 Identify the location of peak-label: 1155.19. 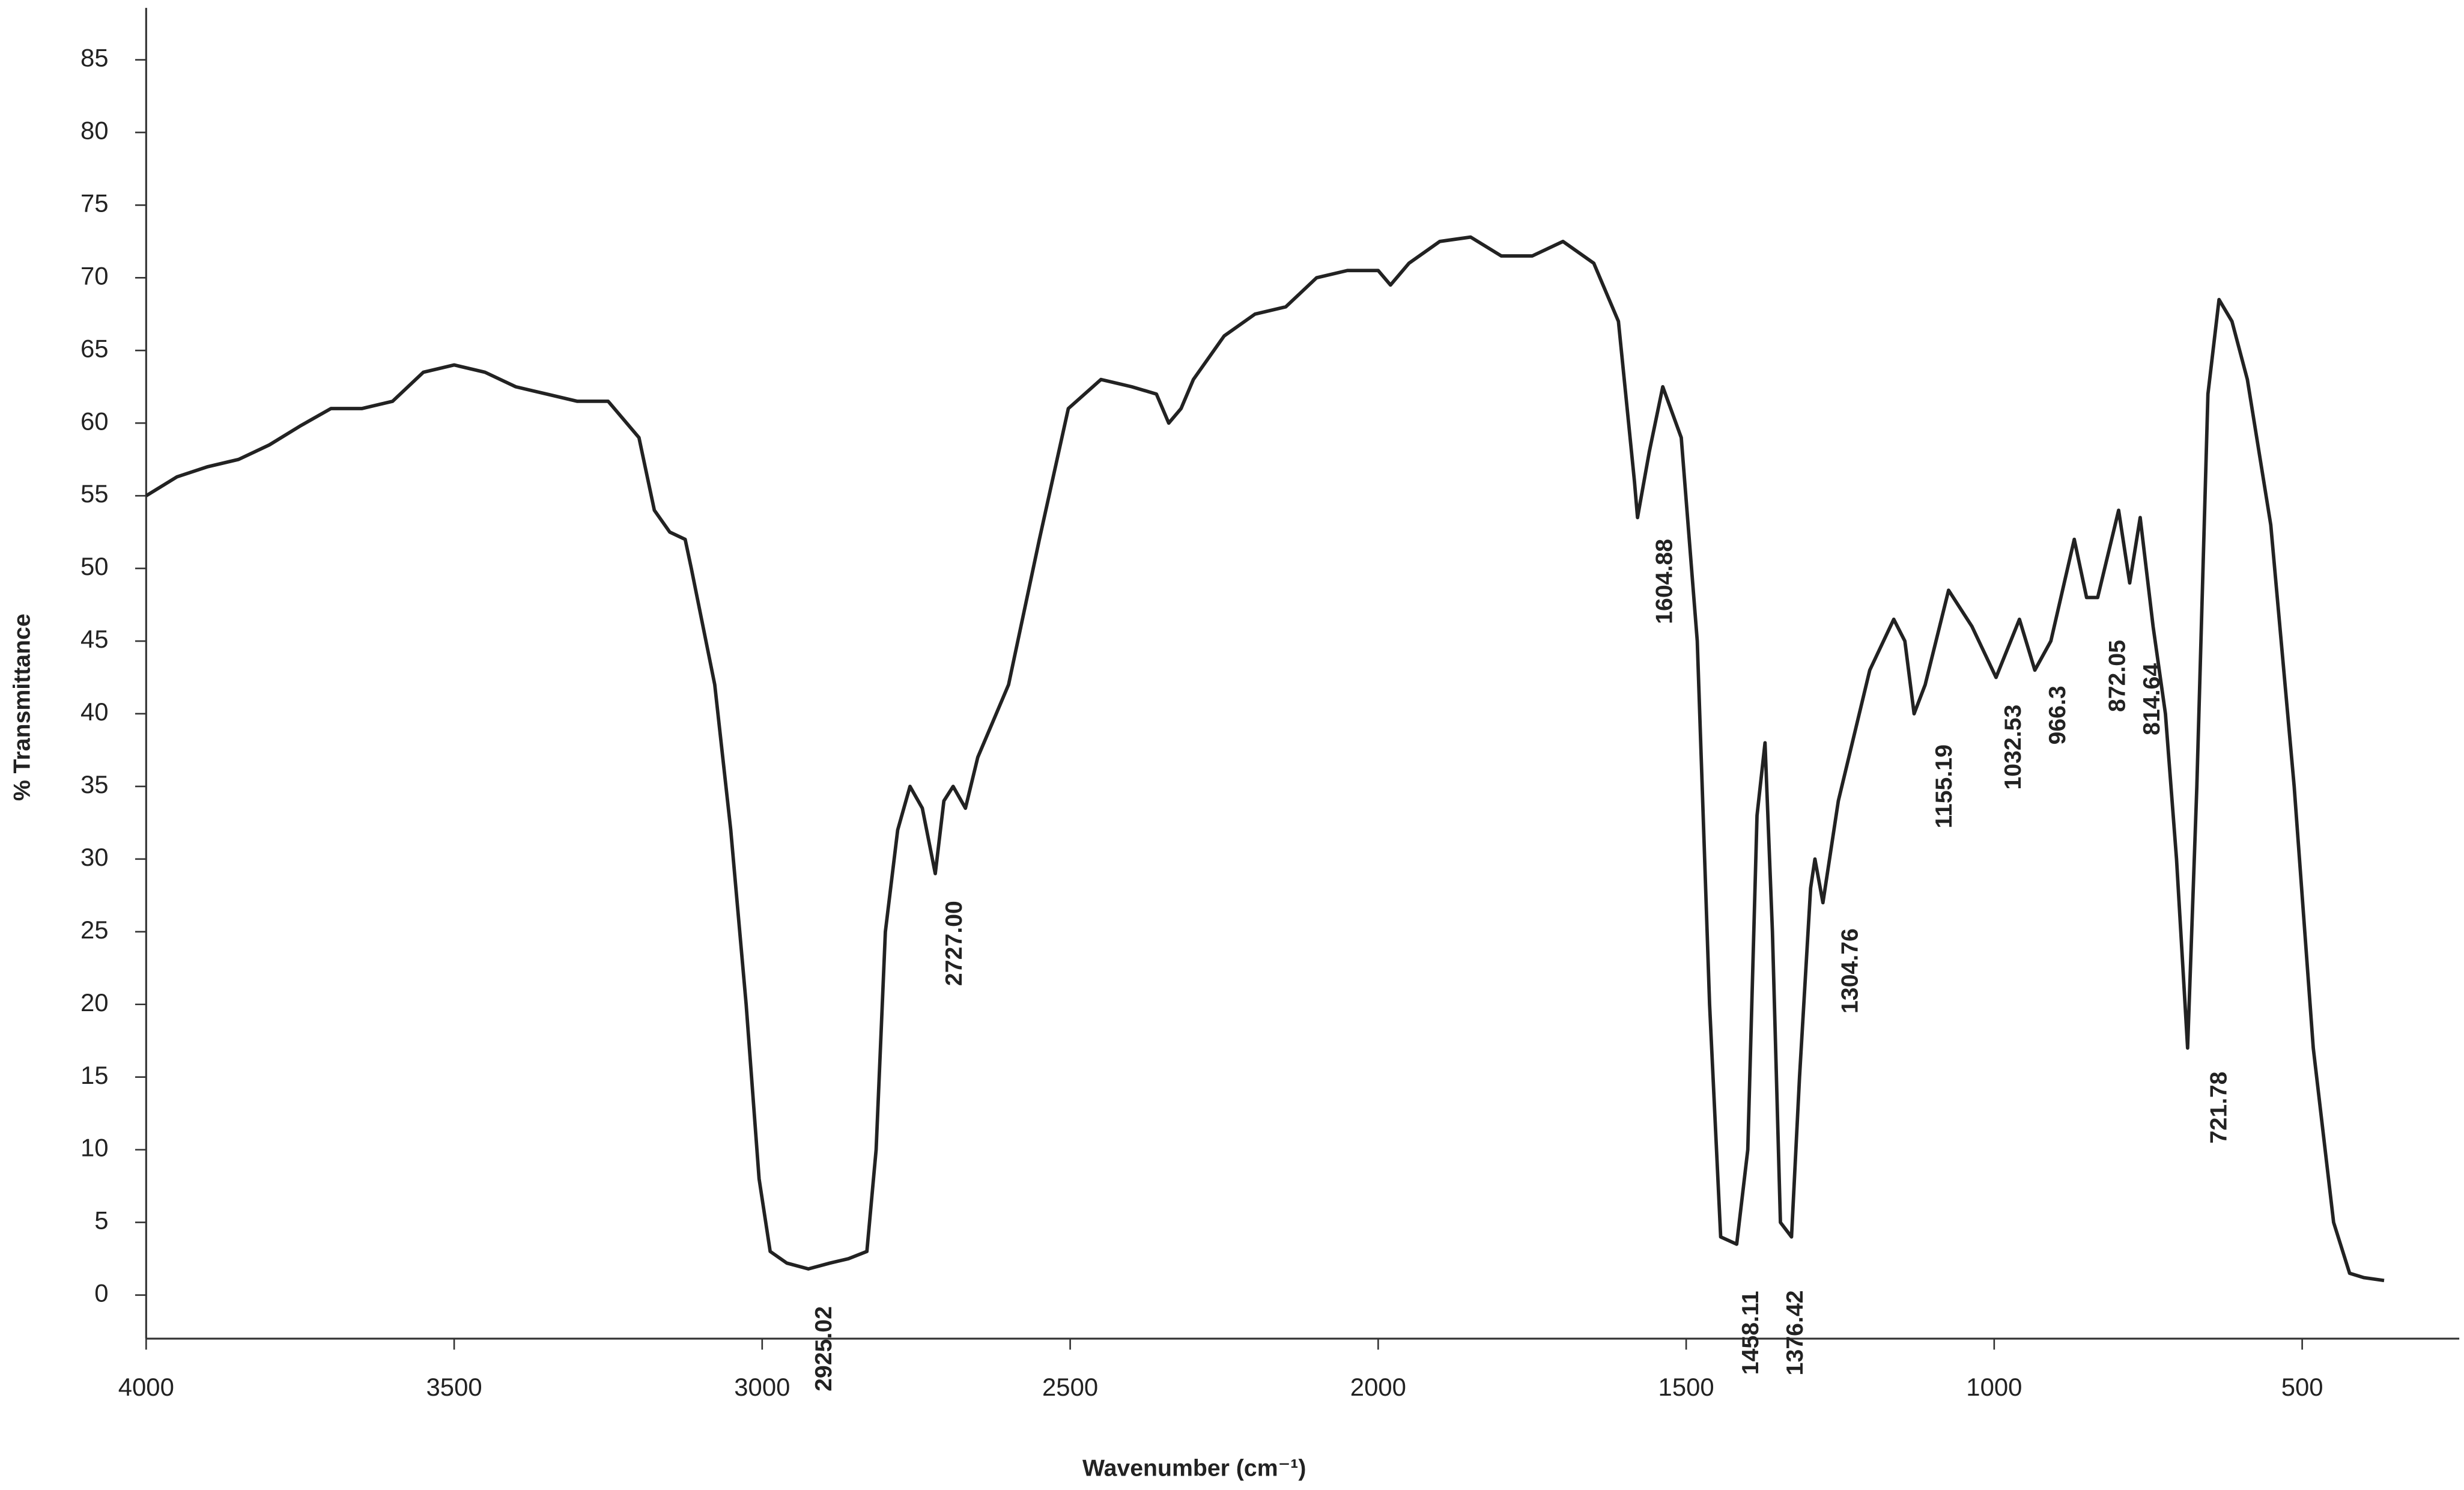
(1944, 786).